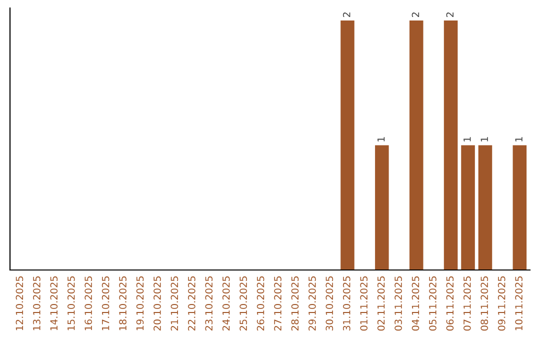 The image size is (540, 340). I want to click on x-tick-label: 14.10.2025, so click(54, 303).